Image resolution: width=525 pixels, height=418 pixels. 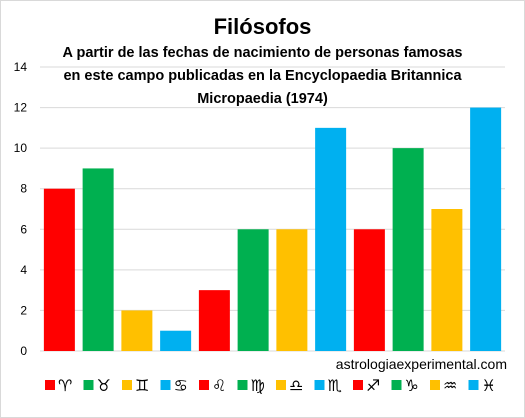 I want to click on y-tick-label: 0, so click(x=23, y=351).